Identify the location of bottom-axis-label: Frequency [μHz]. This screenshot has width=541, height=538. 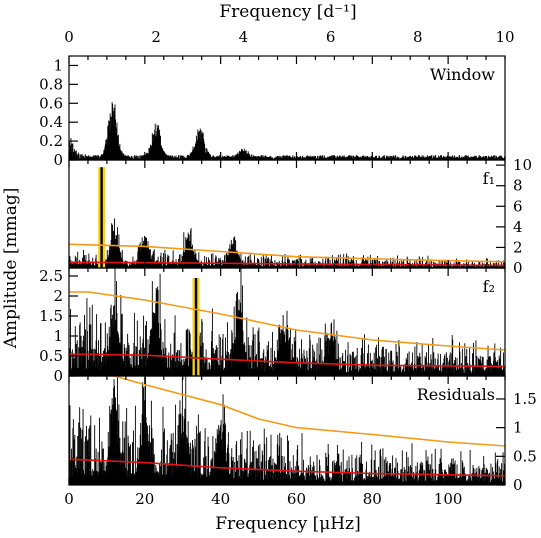
(287, 524).